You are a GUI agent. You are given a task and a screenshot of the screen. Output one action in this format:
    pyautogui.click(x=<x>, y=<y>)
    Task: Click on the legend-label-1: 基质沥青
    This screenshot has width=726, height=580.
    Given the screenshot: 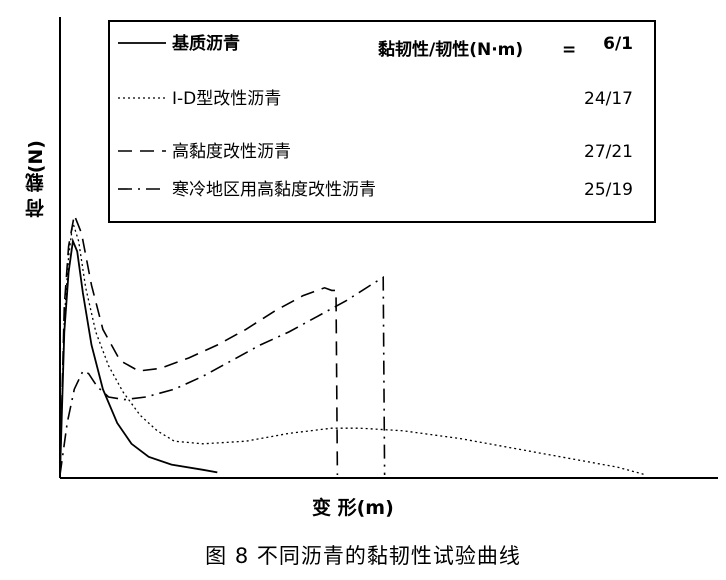 What is the action you would take?
    pyautogui.click(x=205, y=43)
    